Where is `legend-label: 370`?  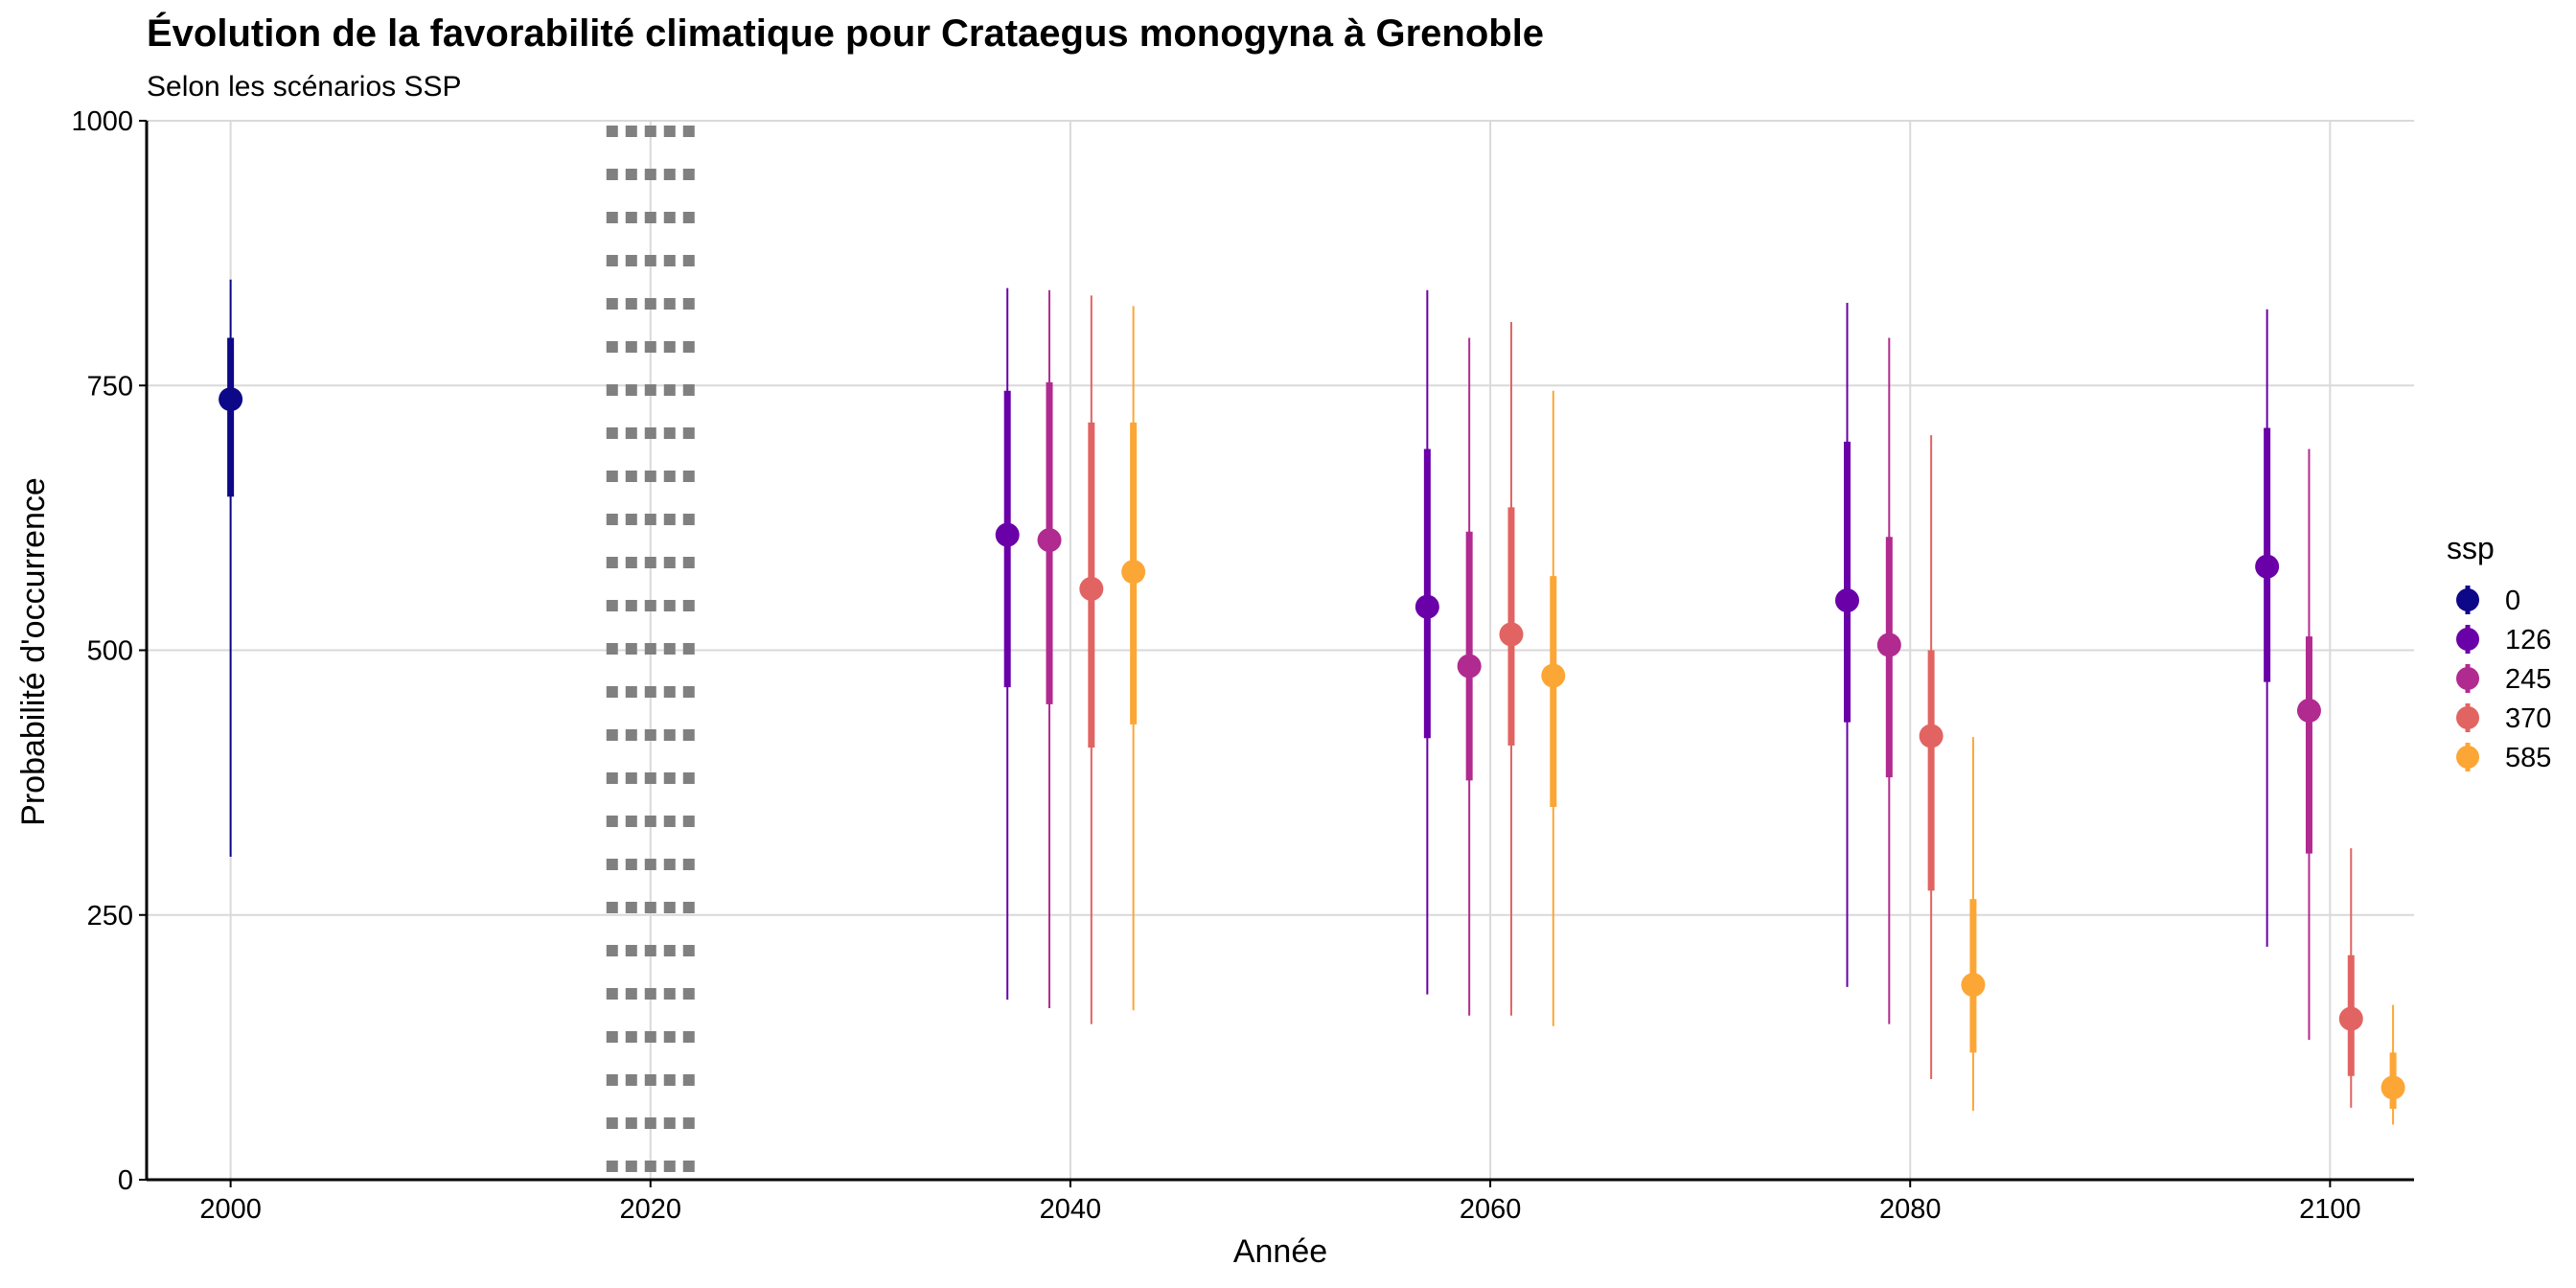
legend-label: 370 is located at coordinates (2528, 718).